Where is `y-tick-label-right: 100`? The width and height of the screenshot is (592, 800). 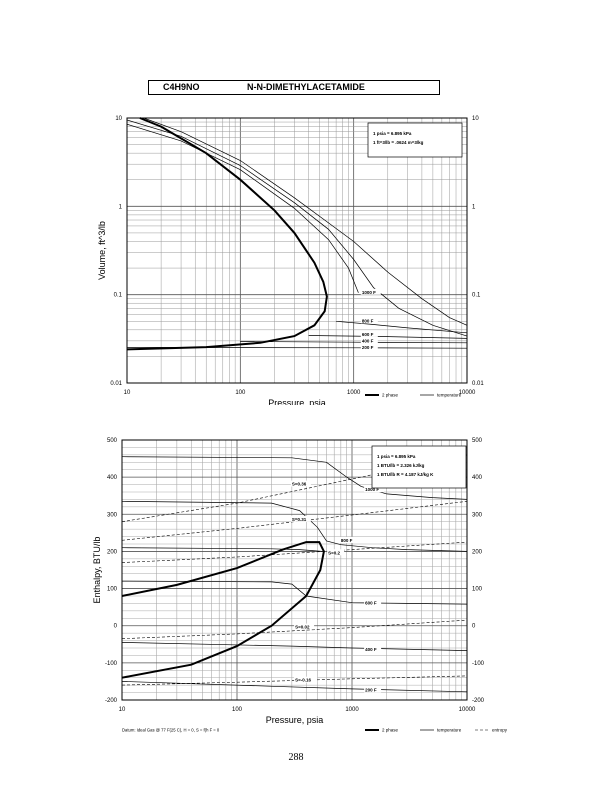
y-tick-label-right: 100 is located at coordinates (477, 590).